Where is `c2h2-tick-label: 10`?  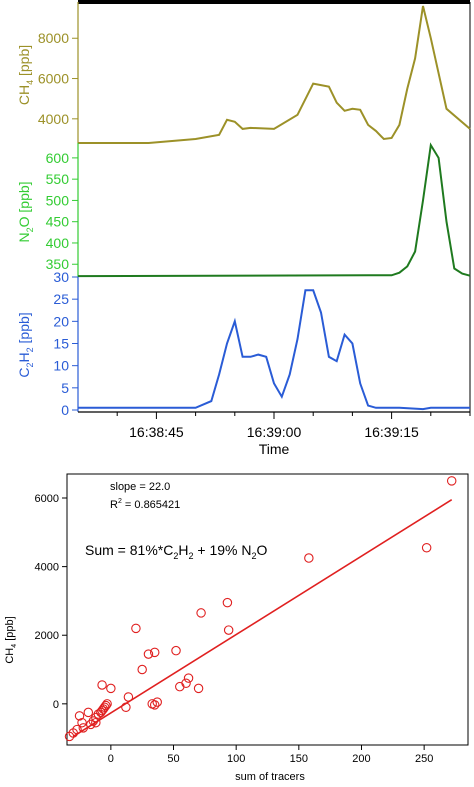
c2h2-tick-label: 10 is located at coordinates (61, 366).